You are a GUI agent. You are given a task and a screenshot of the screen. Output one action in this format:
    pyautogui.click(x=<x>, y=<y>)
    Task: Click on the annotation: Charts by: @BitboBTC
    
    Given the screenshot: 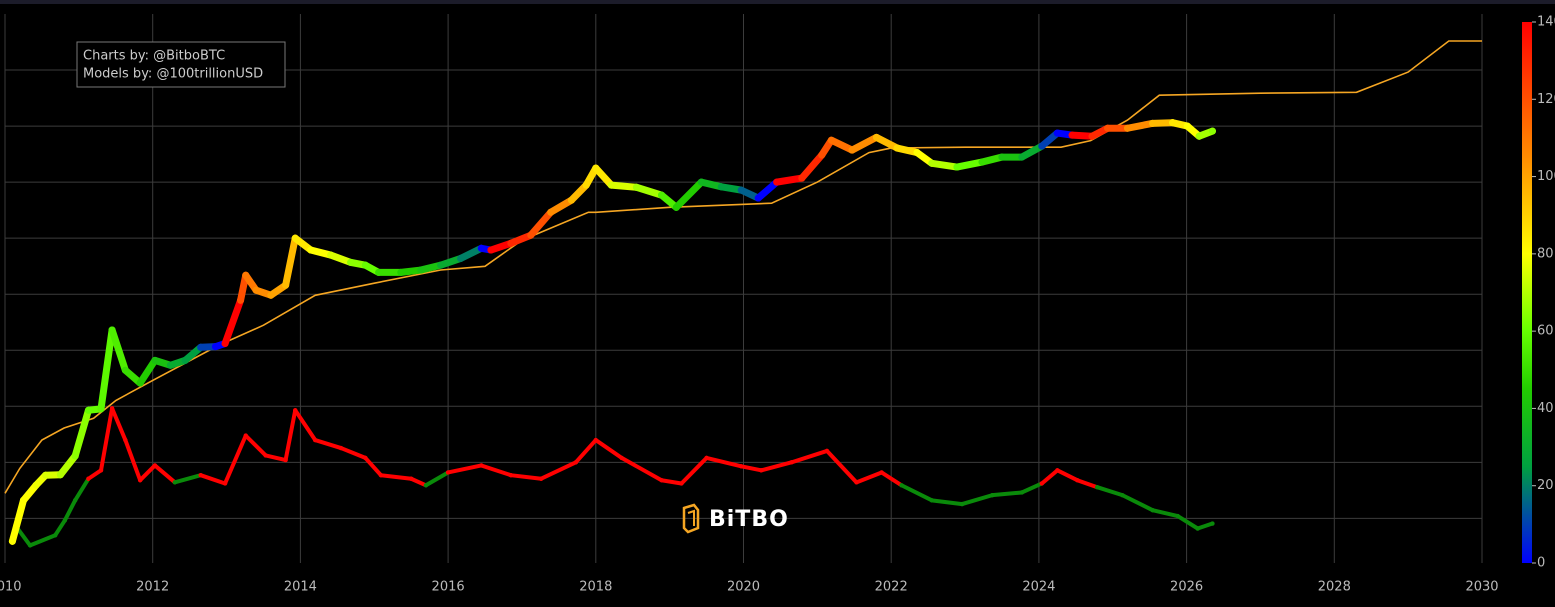 What is the action you would take?
    pyautogui.click(x=154, y=56)
    